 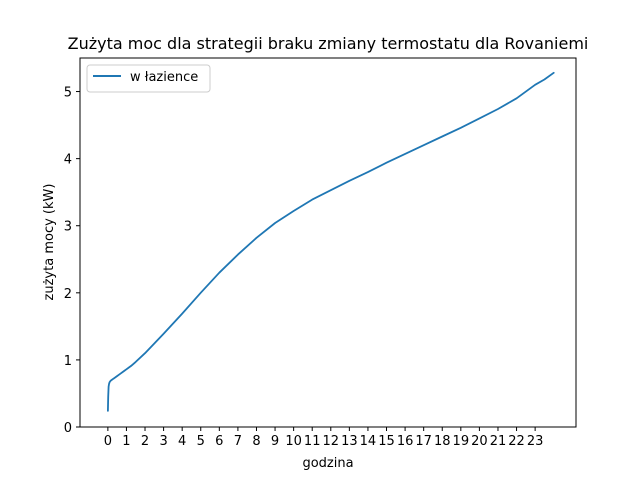 I want to click on legend-box, so click(x=148, y=78).